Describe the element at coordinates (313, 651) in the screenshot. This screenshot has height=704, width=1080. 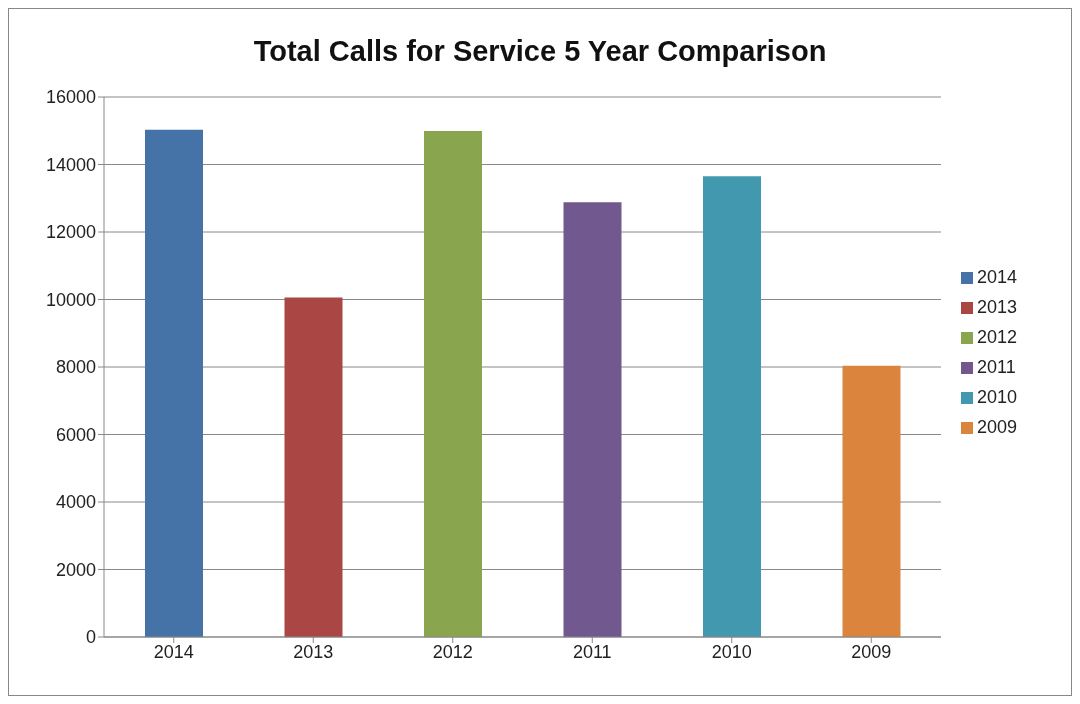
I see `x-tick-label: 2013` at that location.